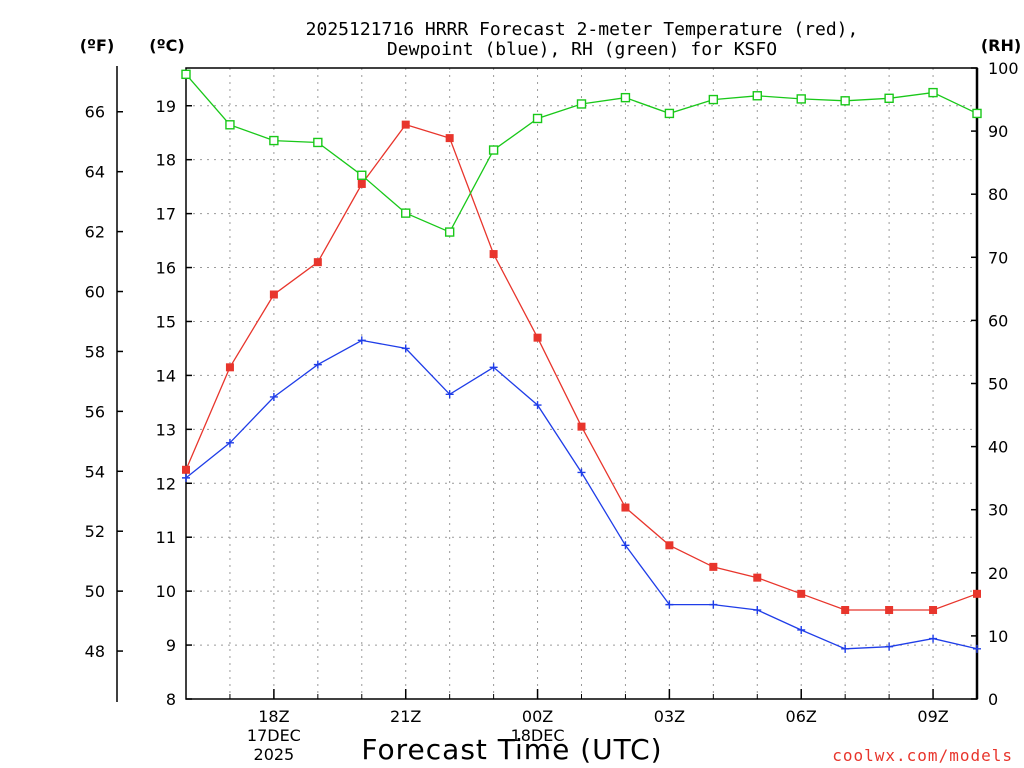 The image size is (1024, 768). Describe the element at coordinates (274, 754) in the screenshot. I see `x-tick-label: 2025` at that location.